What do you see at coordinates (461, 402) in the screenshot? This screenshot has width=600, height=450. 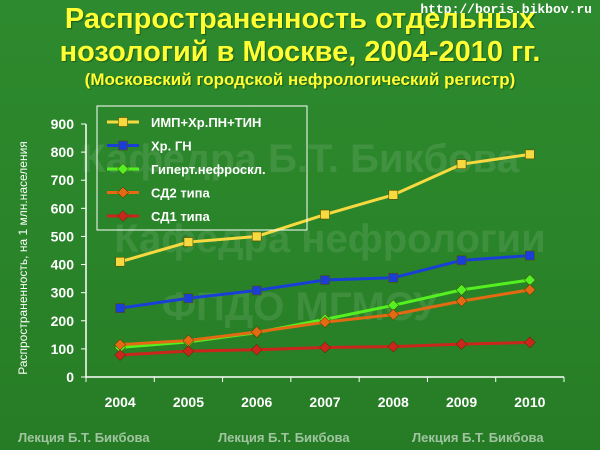 I see `x-tick-label: 2009` at bounding box center [461, 402].